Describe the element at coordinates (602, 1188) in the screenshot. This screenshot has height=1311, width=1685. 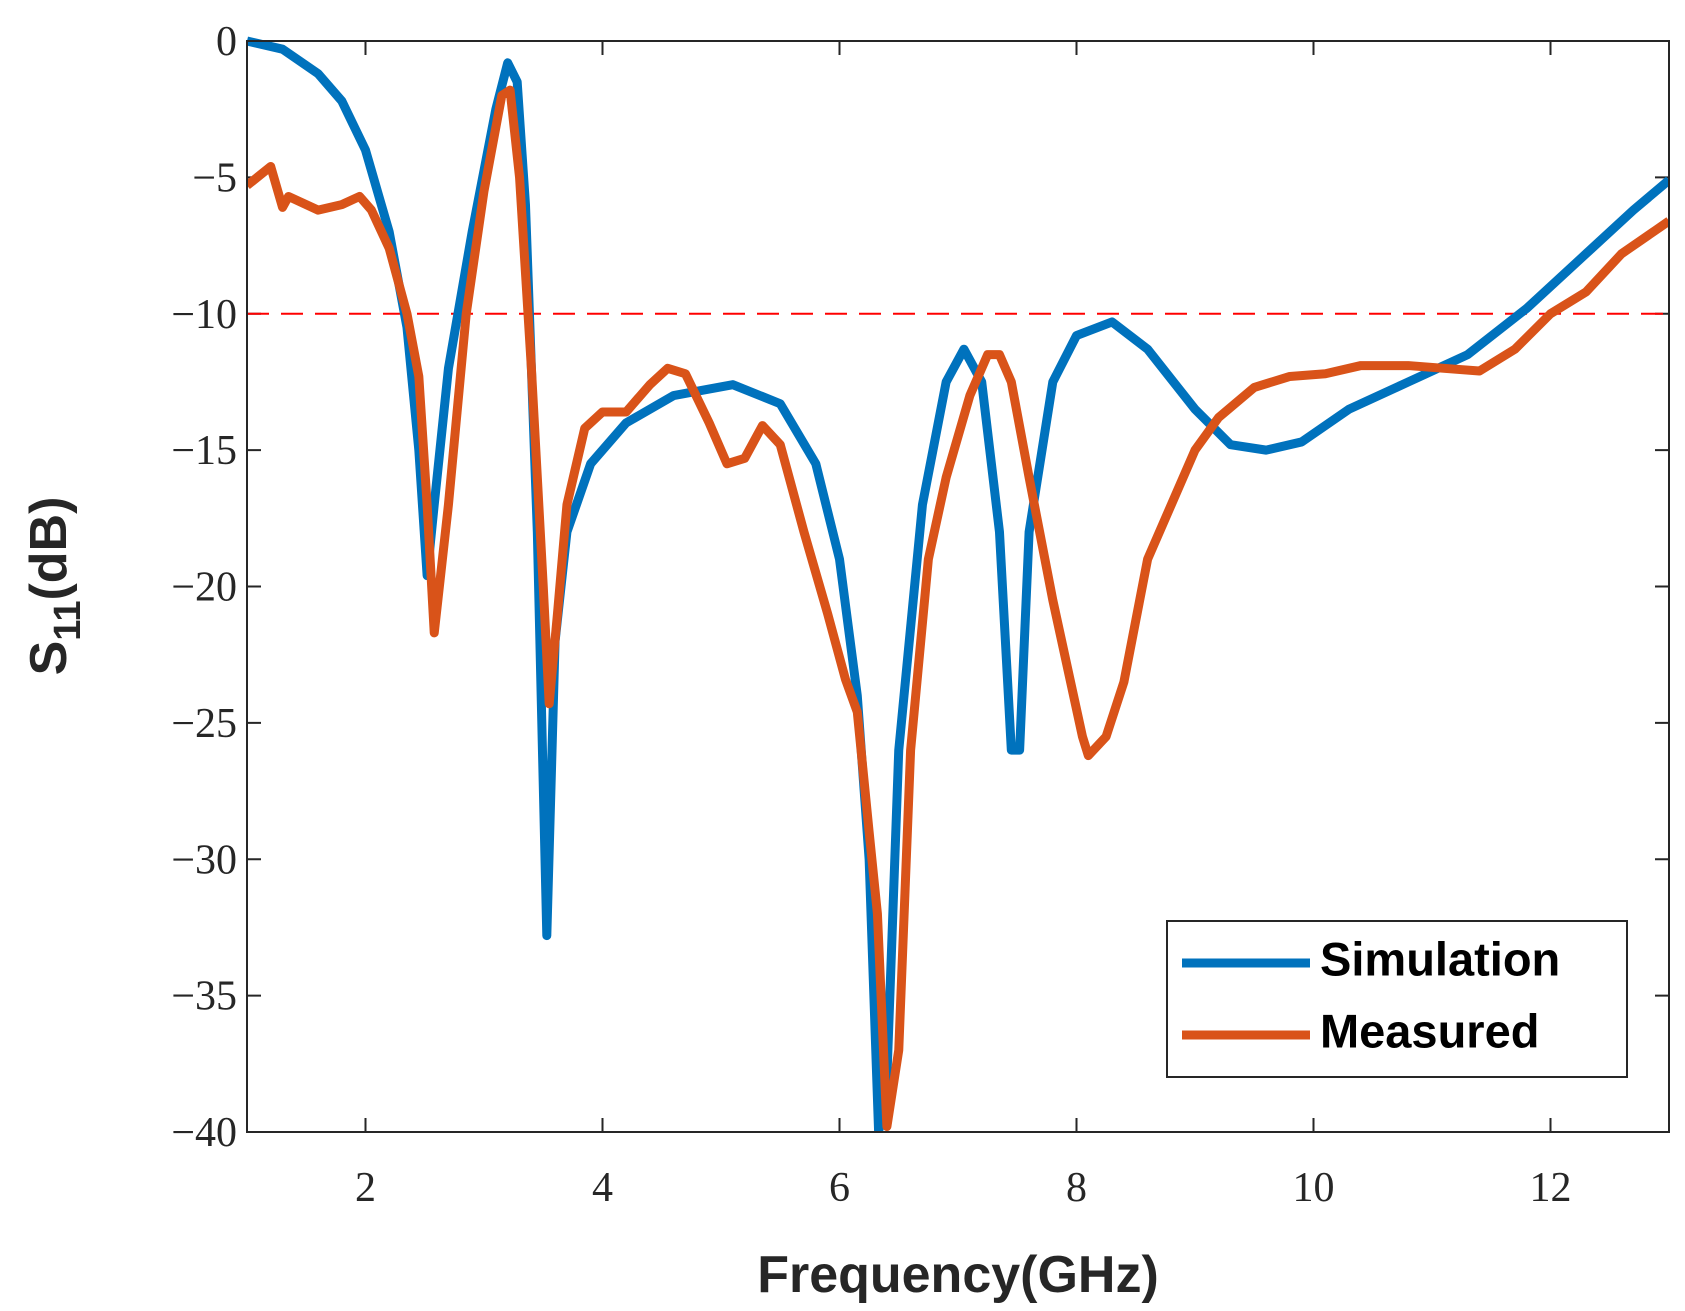
I see `x-tick-label: 4` at that location.